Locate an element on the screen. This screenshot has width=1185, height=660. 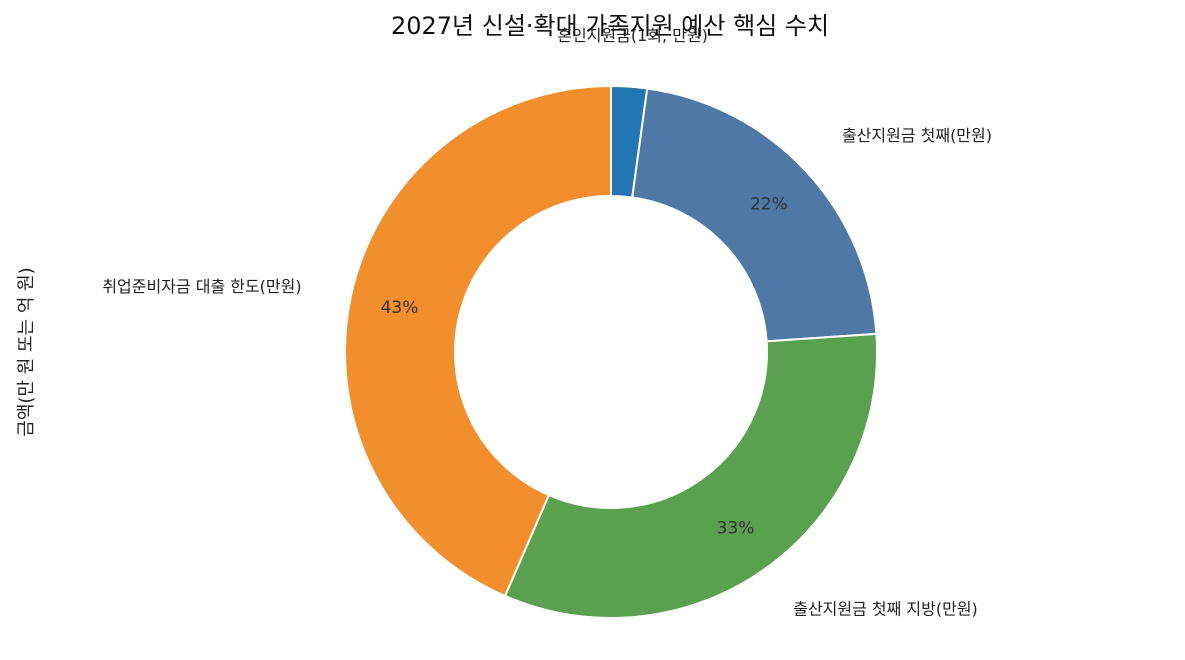
category-label-4: 취업준비자금 대출 한도(만원) is located at coordinates (201, 286).